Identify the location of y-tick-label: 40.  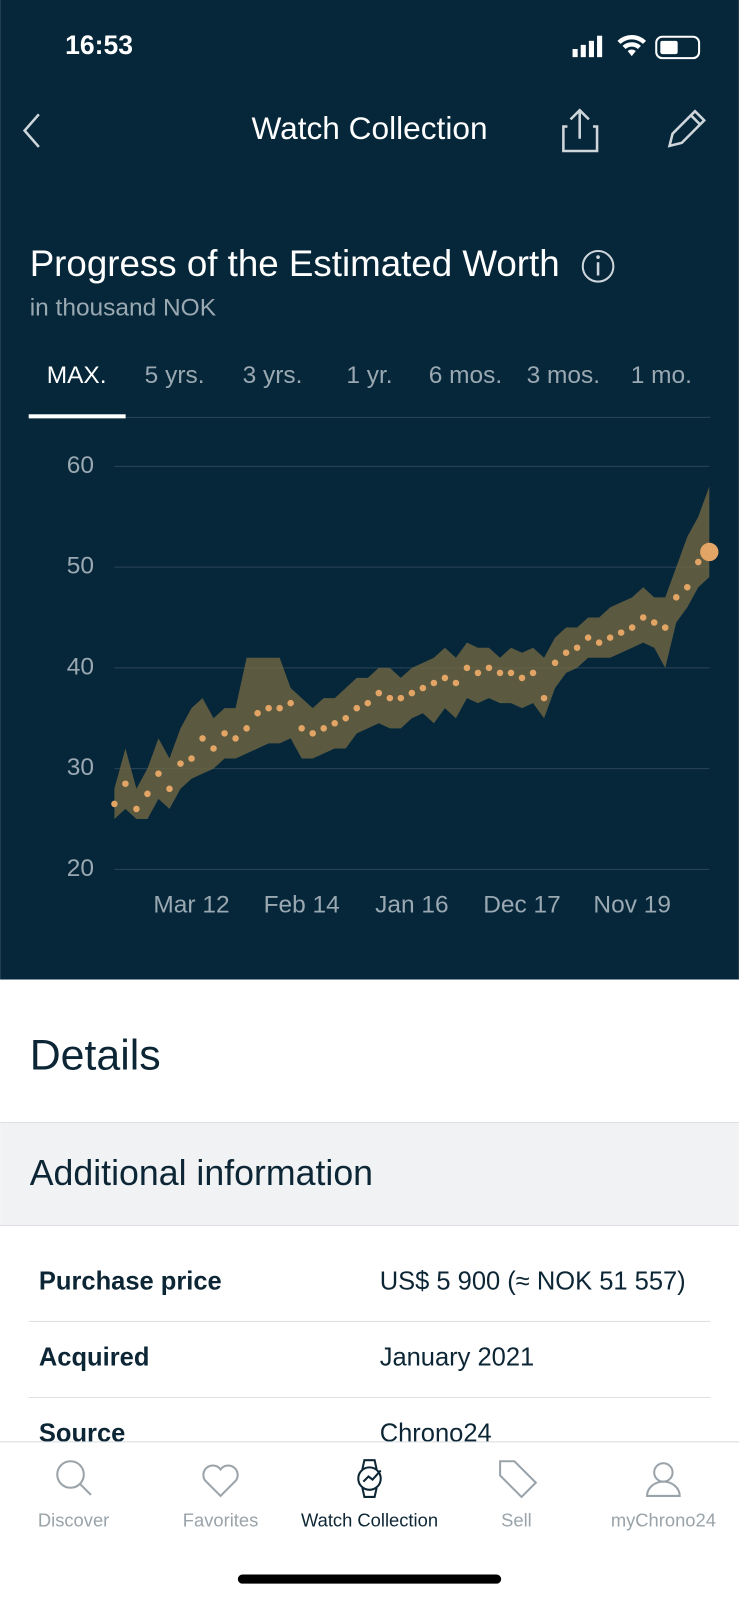
(80, 666).